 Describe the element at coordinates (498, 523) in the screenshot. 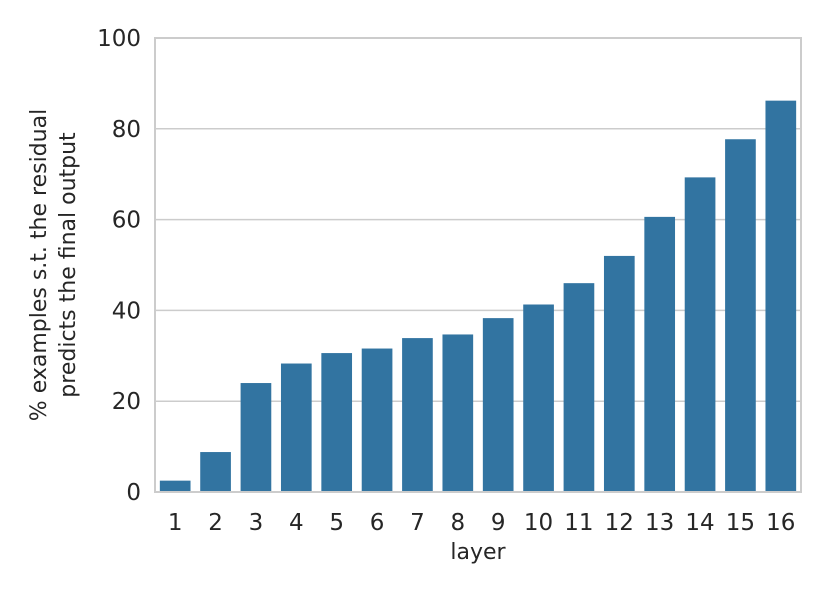

I see `x-tick-label: 9` at that location.